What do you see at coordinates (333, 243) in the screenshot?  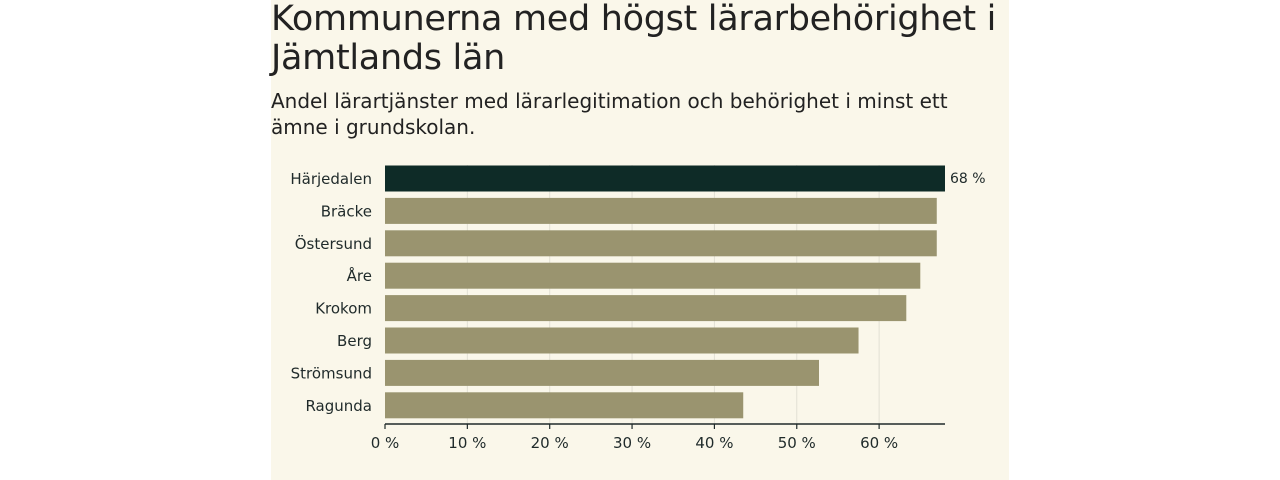 I see `category-label-2: Östersund` at bounding box center [333, 243].